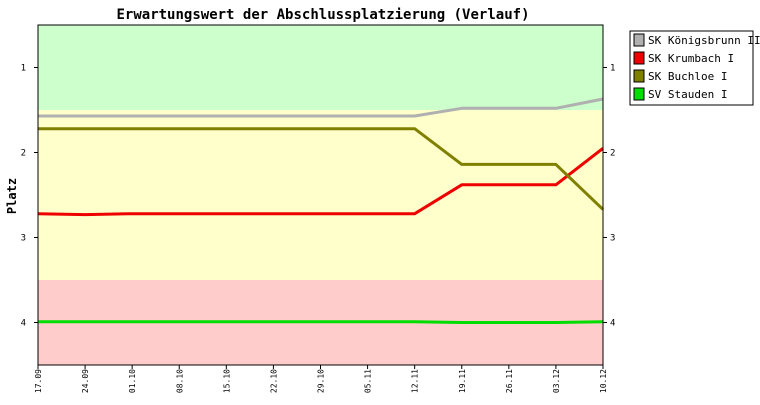 This screenshot has height=405, width=760. What do you see at coordinates (612, 154) in the screenshot?
I see `y-tick-label-right: 2` at bounding box center [612, 154].